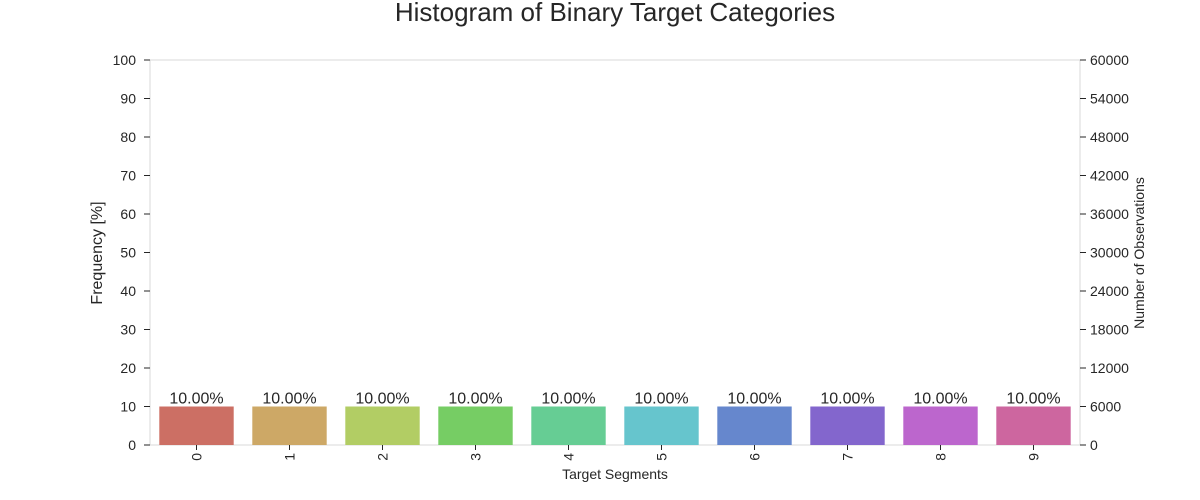  I want to click on x-tick-label-3: 3, so click(476, 457).